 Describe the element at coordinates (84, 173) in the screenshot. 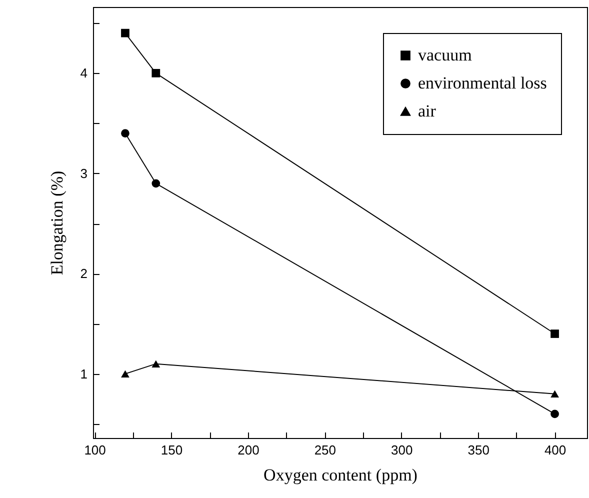

I see `y-tick-label: 3` at that location.